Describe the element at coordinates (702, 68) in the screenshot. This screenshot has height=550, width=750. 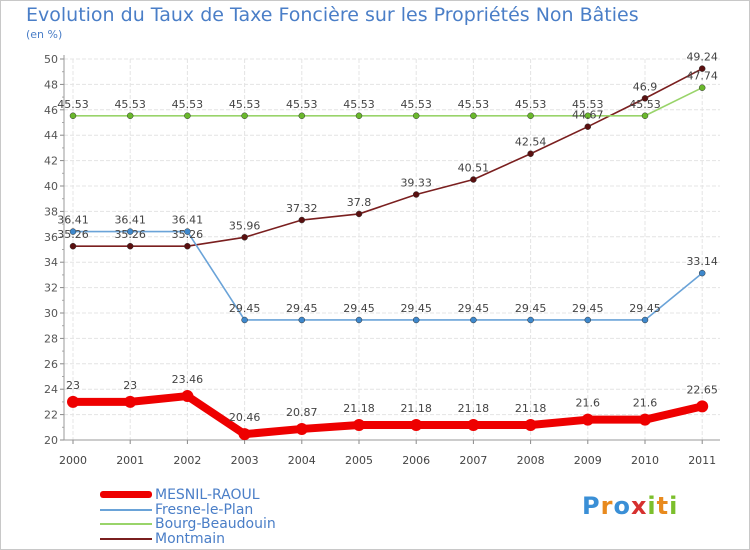
I see `point-montmain-2011` at that location.